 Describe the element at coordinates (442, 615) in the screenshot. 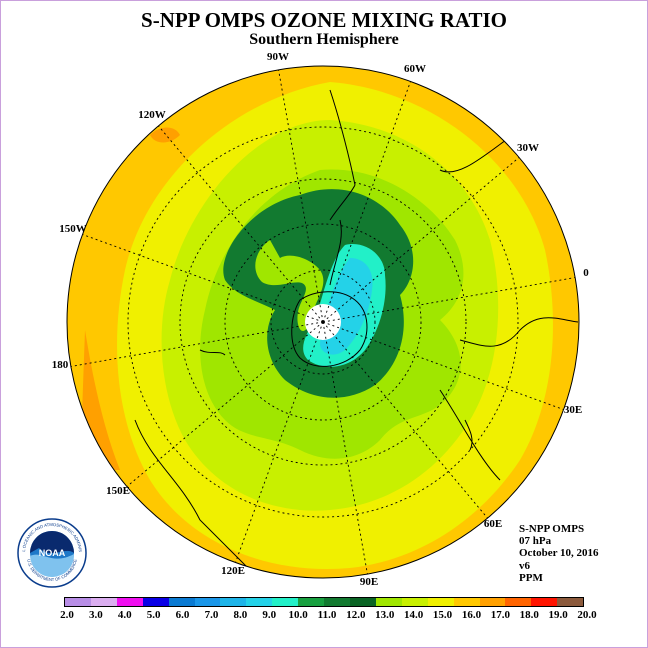

I see `colorbar-tick-label: 15.0` at that location.